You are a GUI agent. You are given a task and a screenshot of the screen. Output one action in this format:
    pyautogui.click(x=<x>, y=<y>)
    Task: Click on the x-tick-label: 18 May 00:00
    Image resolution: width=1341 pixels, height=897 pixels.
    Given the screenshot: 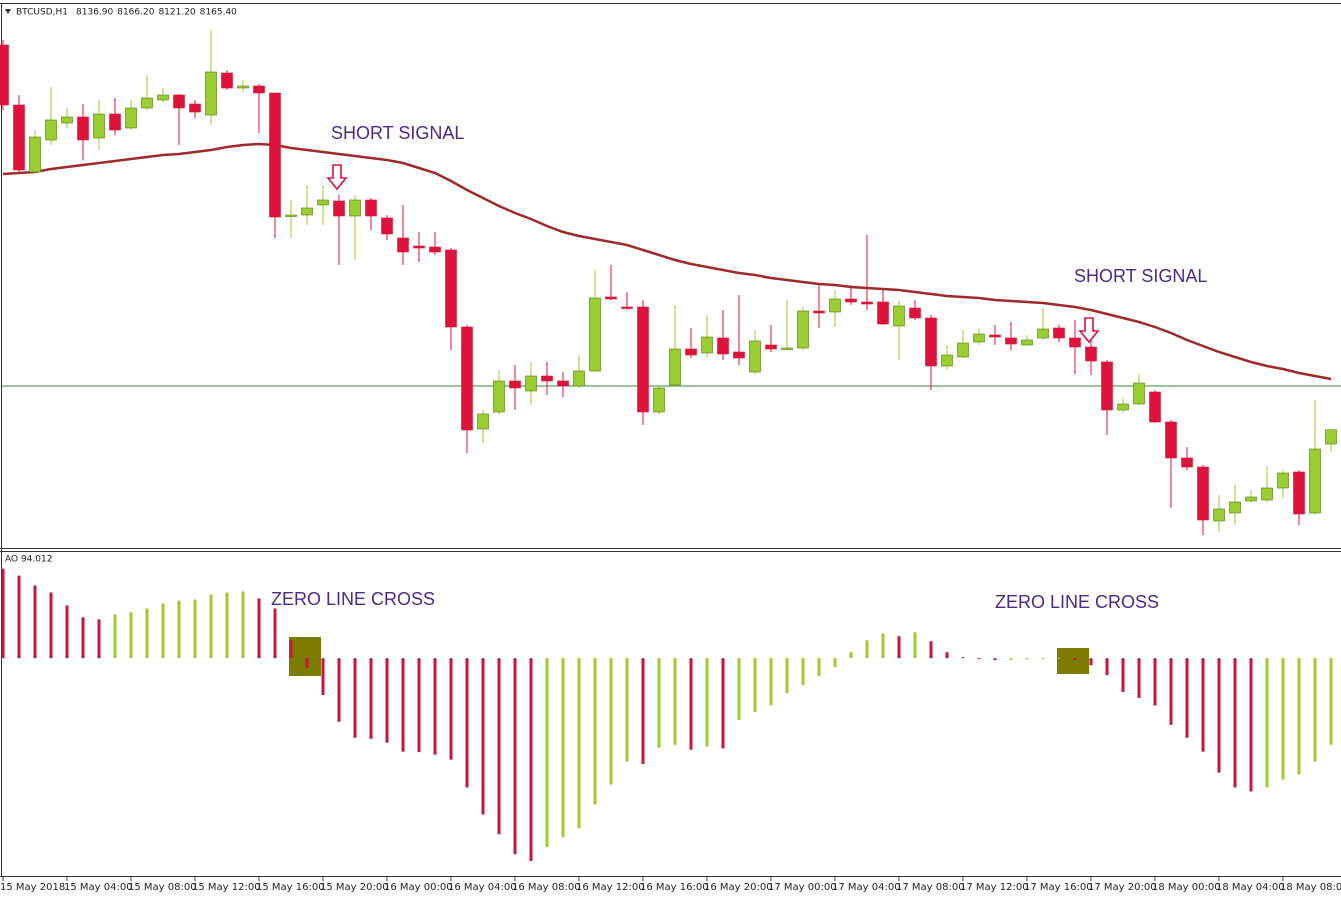 What is the action you would take?
    pyautogui.click(x=1186, y=887)
    